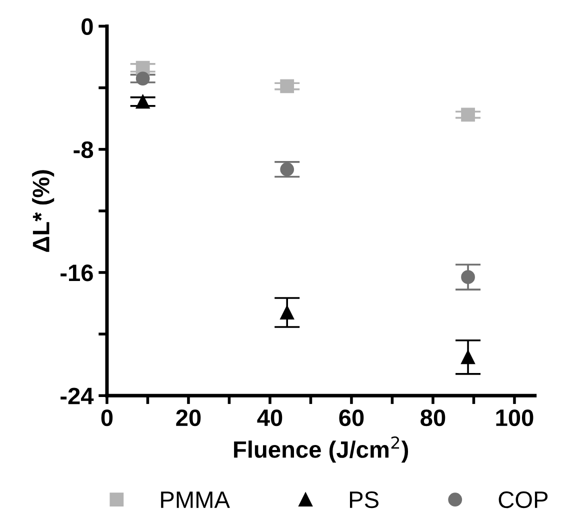 The width and height of the screenshot is (563, 524). I want to click on y-tick-label: -24, so click(77, 396).